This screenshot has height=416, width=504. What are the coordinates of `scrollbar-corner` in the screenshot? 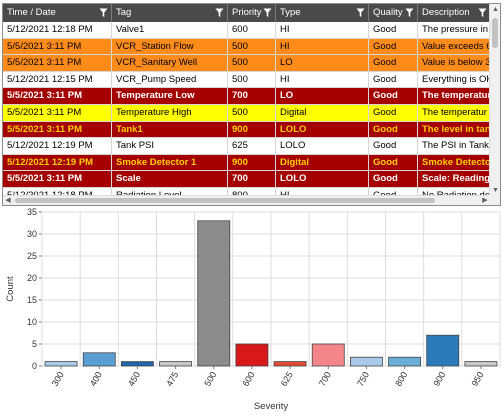 It's located at (494, 200).